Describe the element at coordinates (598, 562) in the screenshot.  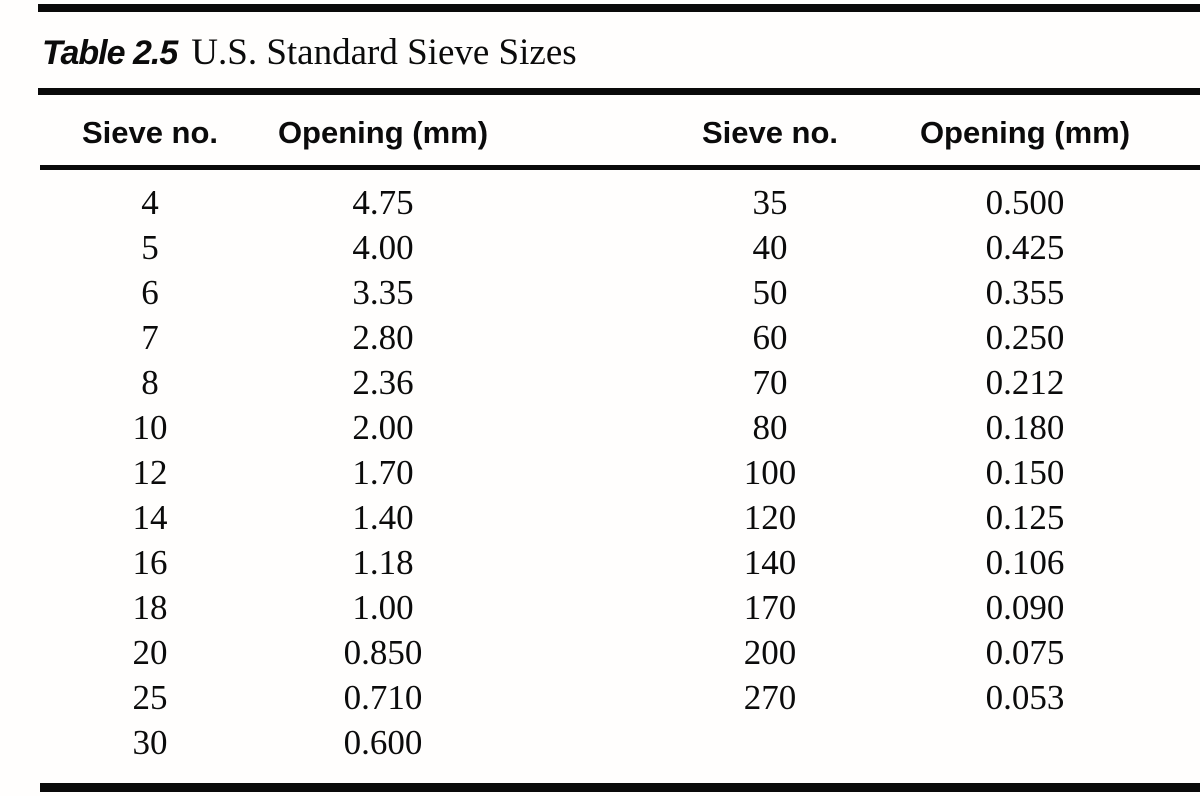
I see `table-row: 16 1.18 140 0.106` at that location.